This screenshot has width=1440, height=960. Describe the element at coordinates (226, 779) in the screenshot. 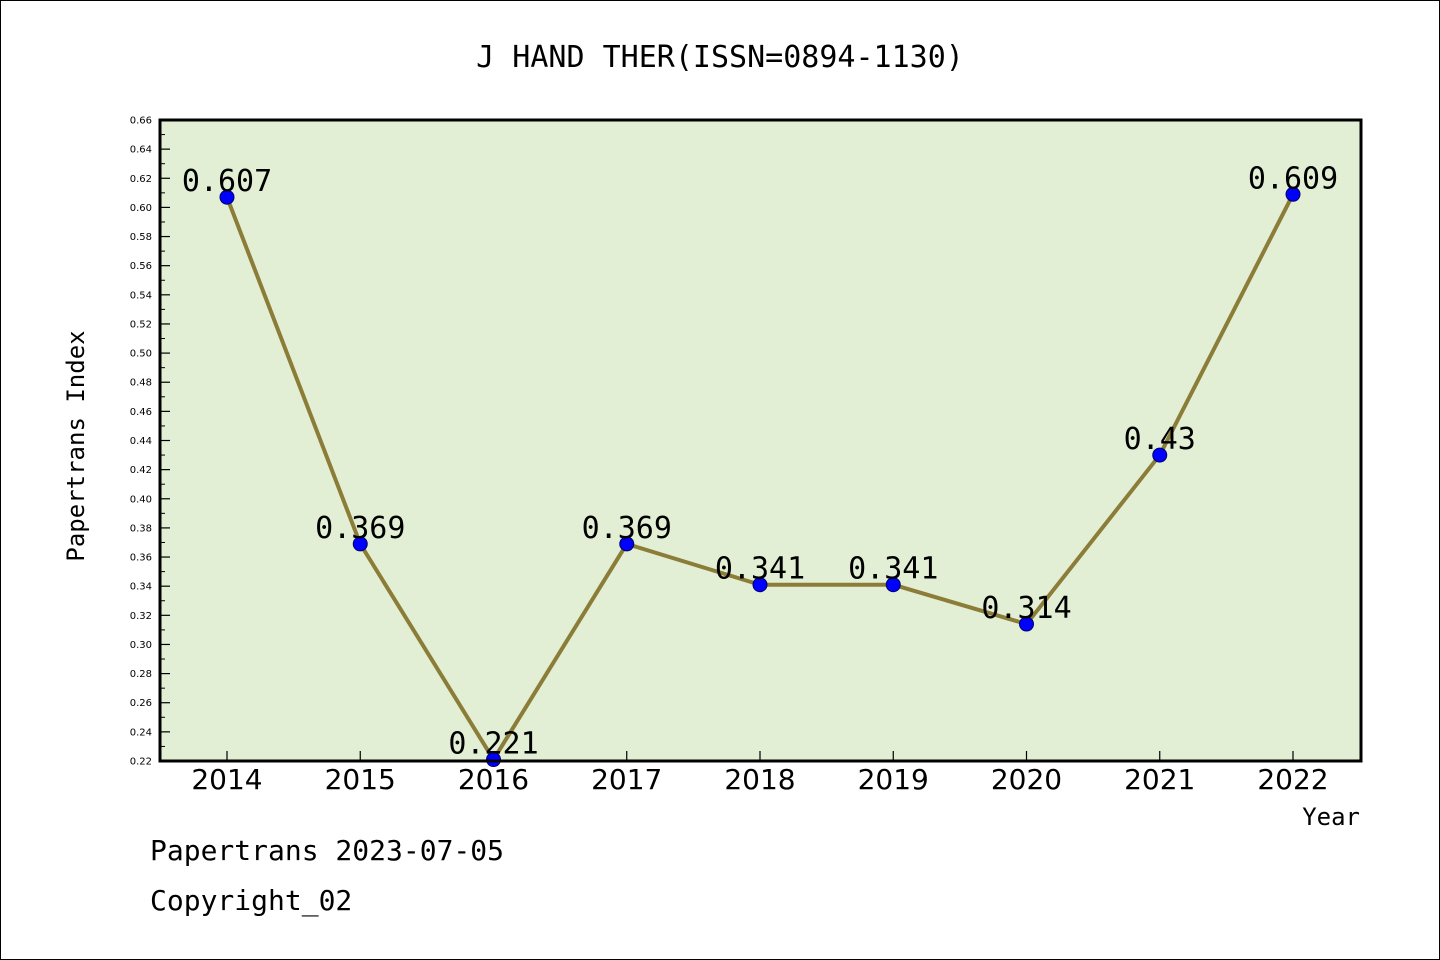

I see `x-tick-label: 2014` at that location.